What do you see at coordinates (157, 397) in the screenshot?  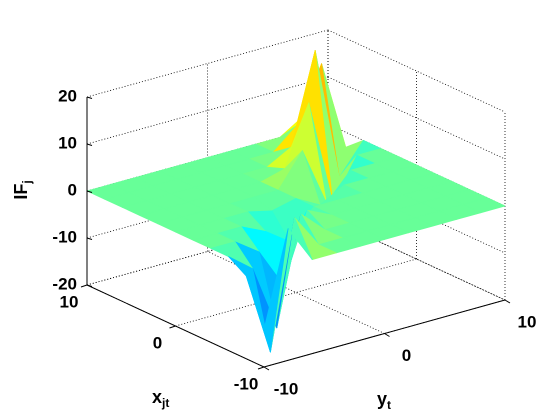 I see `x-label-main: x` at bounding box center [157, 397].